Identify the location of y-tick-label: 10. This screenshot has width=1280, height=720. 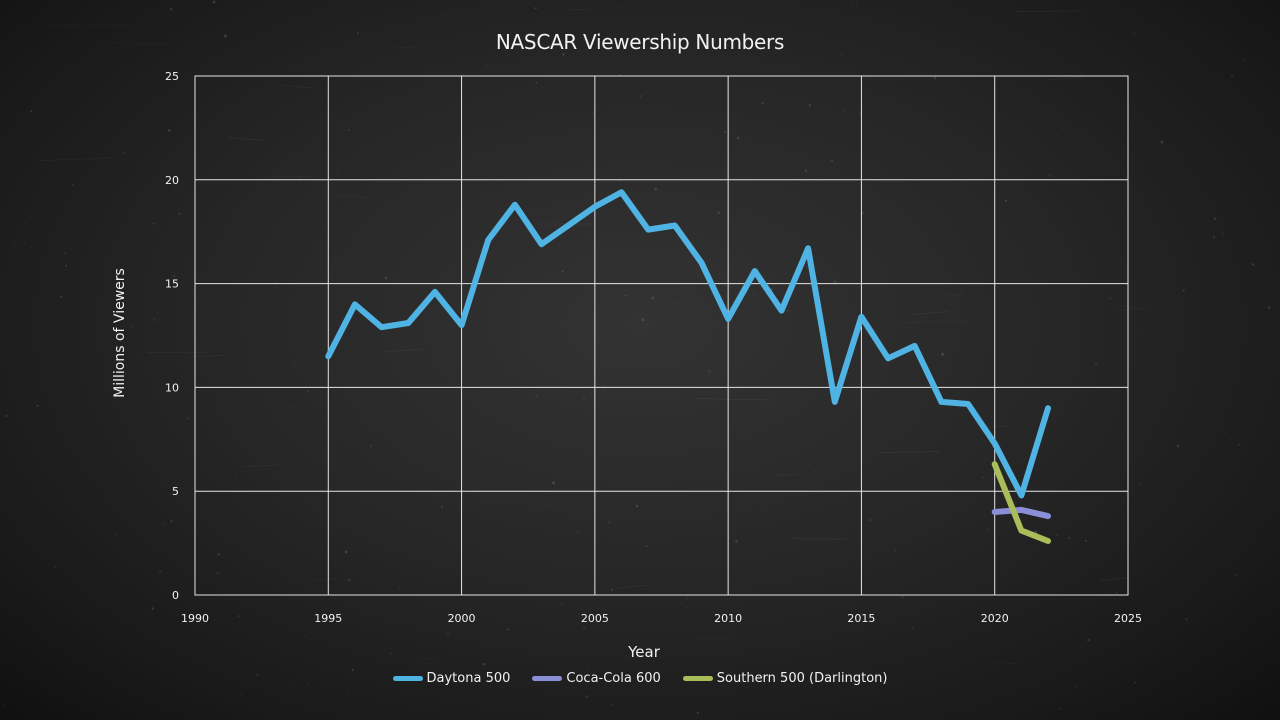
(172, 387).